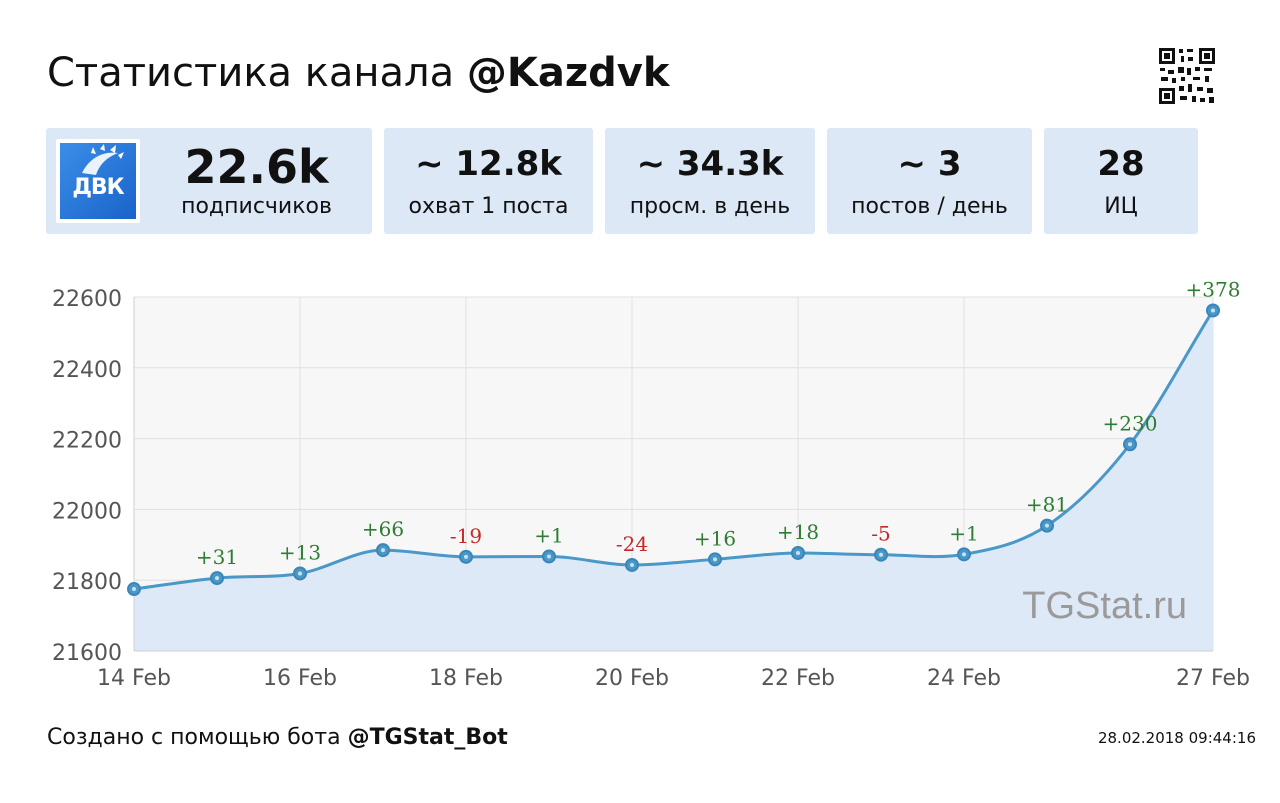 Image resolution: width=1280 pixels, height=803 pixels. Describe the element at coordinates (1121, 164) in the screenshot. I see `citation-index-value: 28` at that location.